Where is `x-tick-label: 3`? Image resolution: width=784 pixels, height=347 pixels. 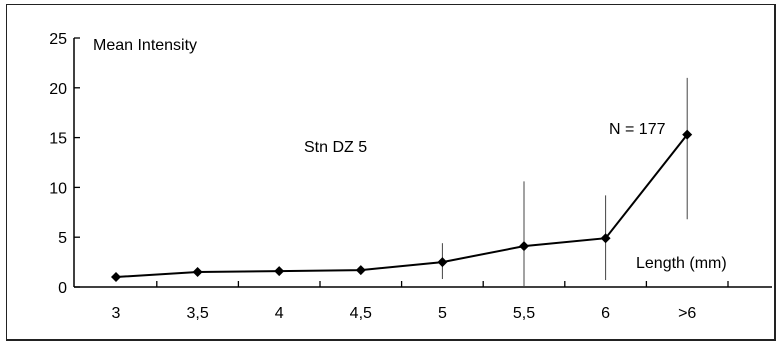
x-tick-label: 3 is located at coordinates (116, 313).